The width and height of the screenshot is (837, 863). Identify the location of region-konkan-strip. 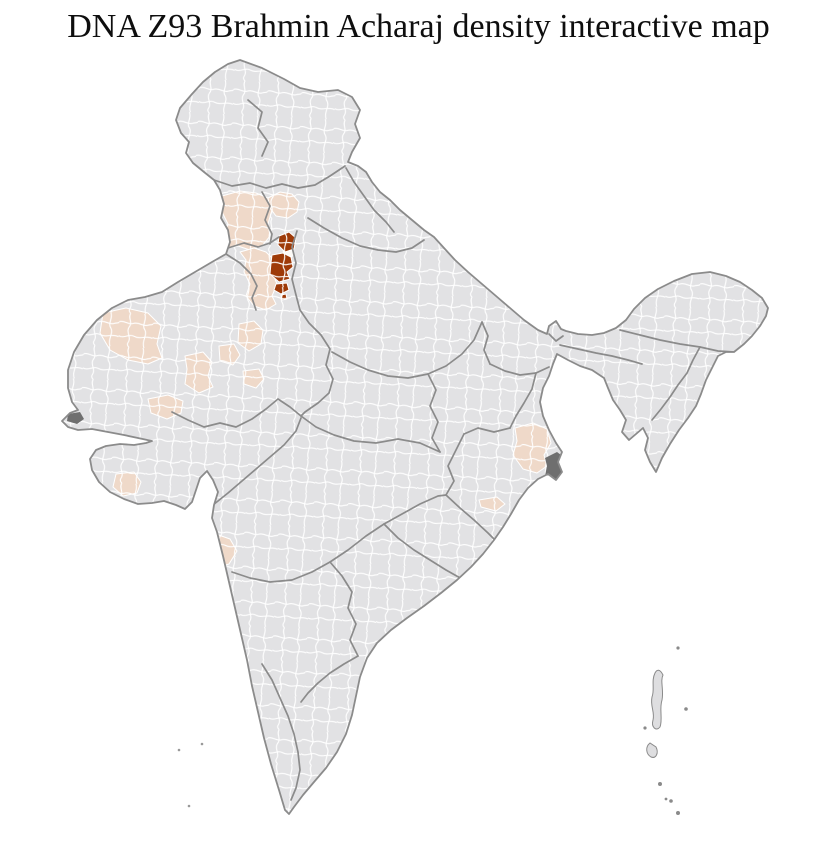
(183, 532).